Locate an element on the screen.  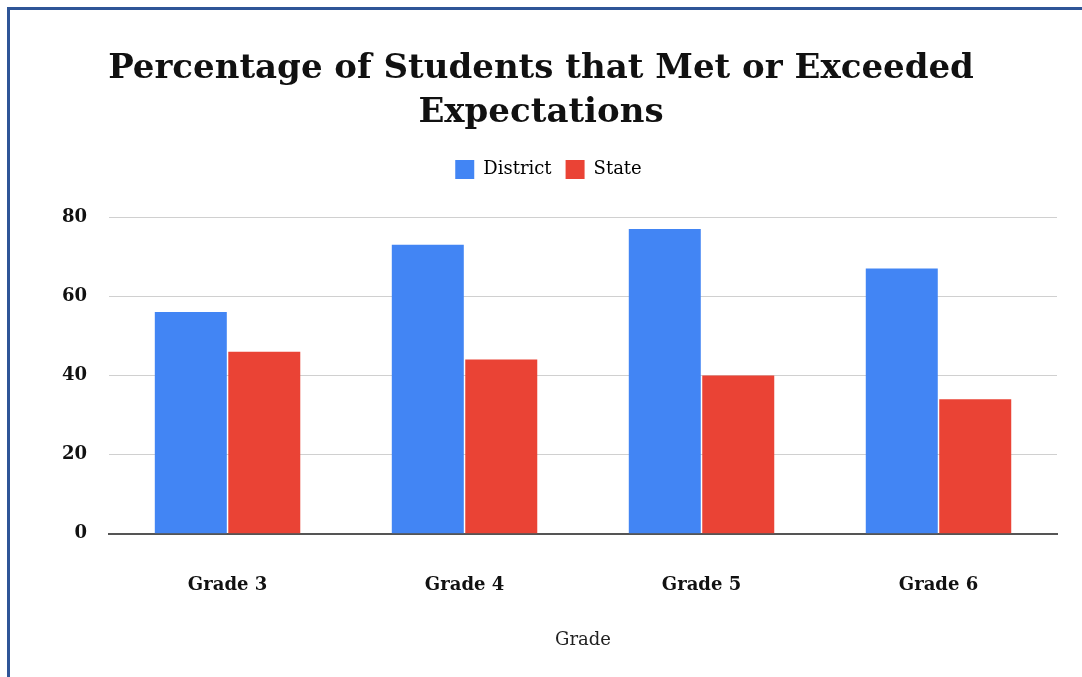
x-tick-label: Grade 5 is located at coordinates (701, 584).